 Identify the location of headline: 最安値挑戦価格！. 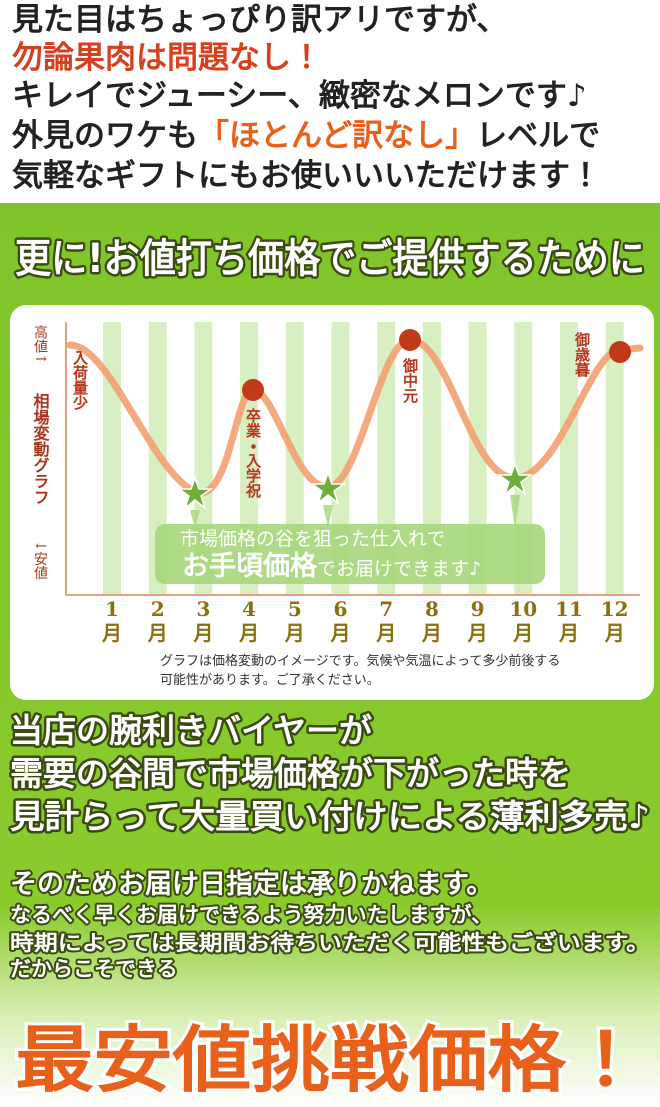
(330, 1059).